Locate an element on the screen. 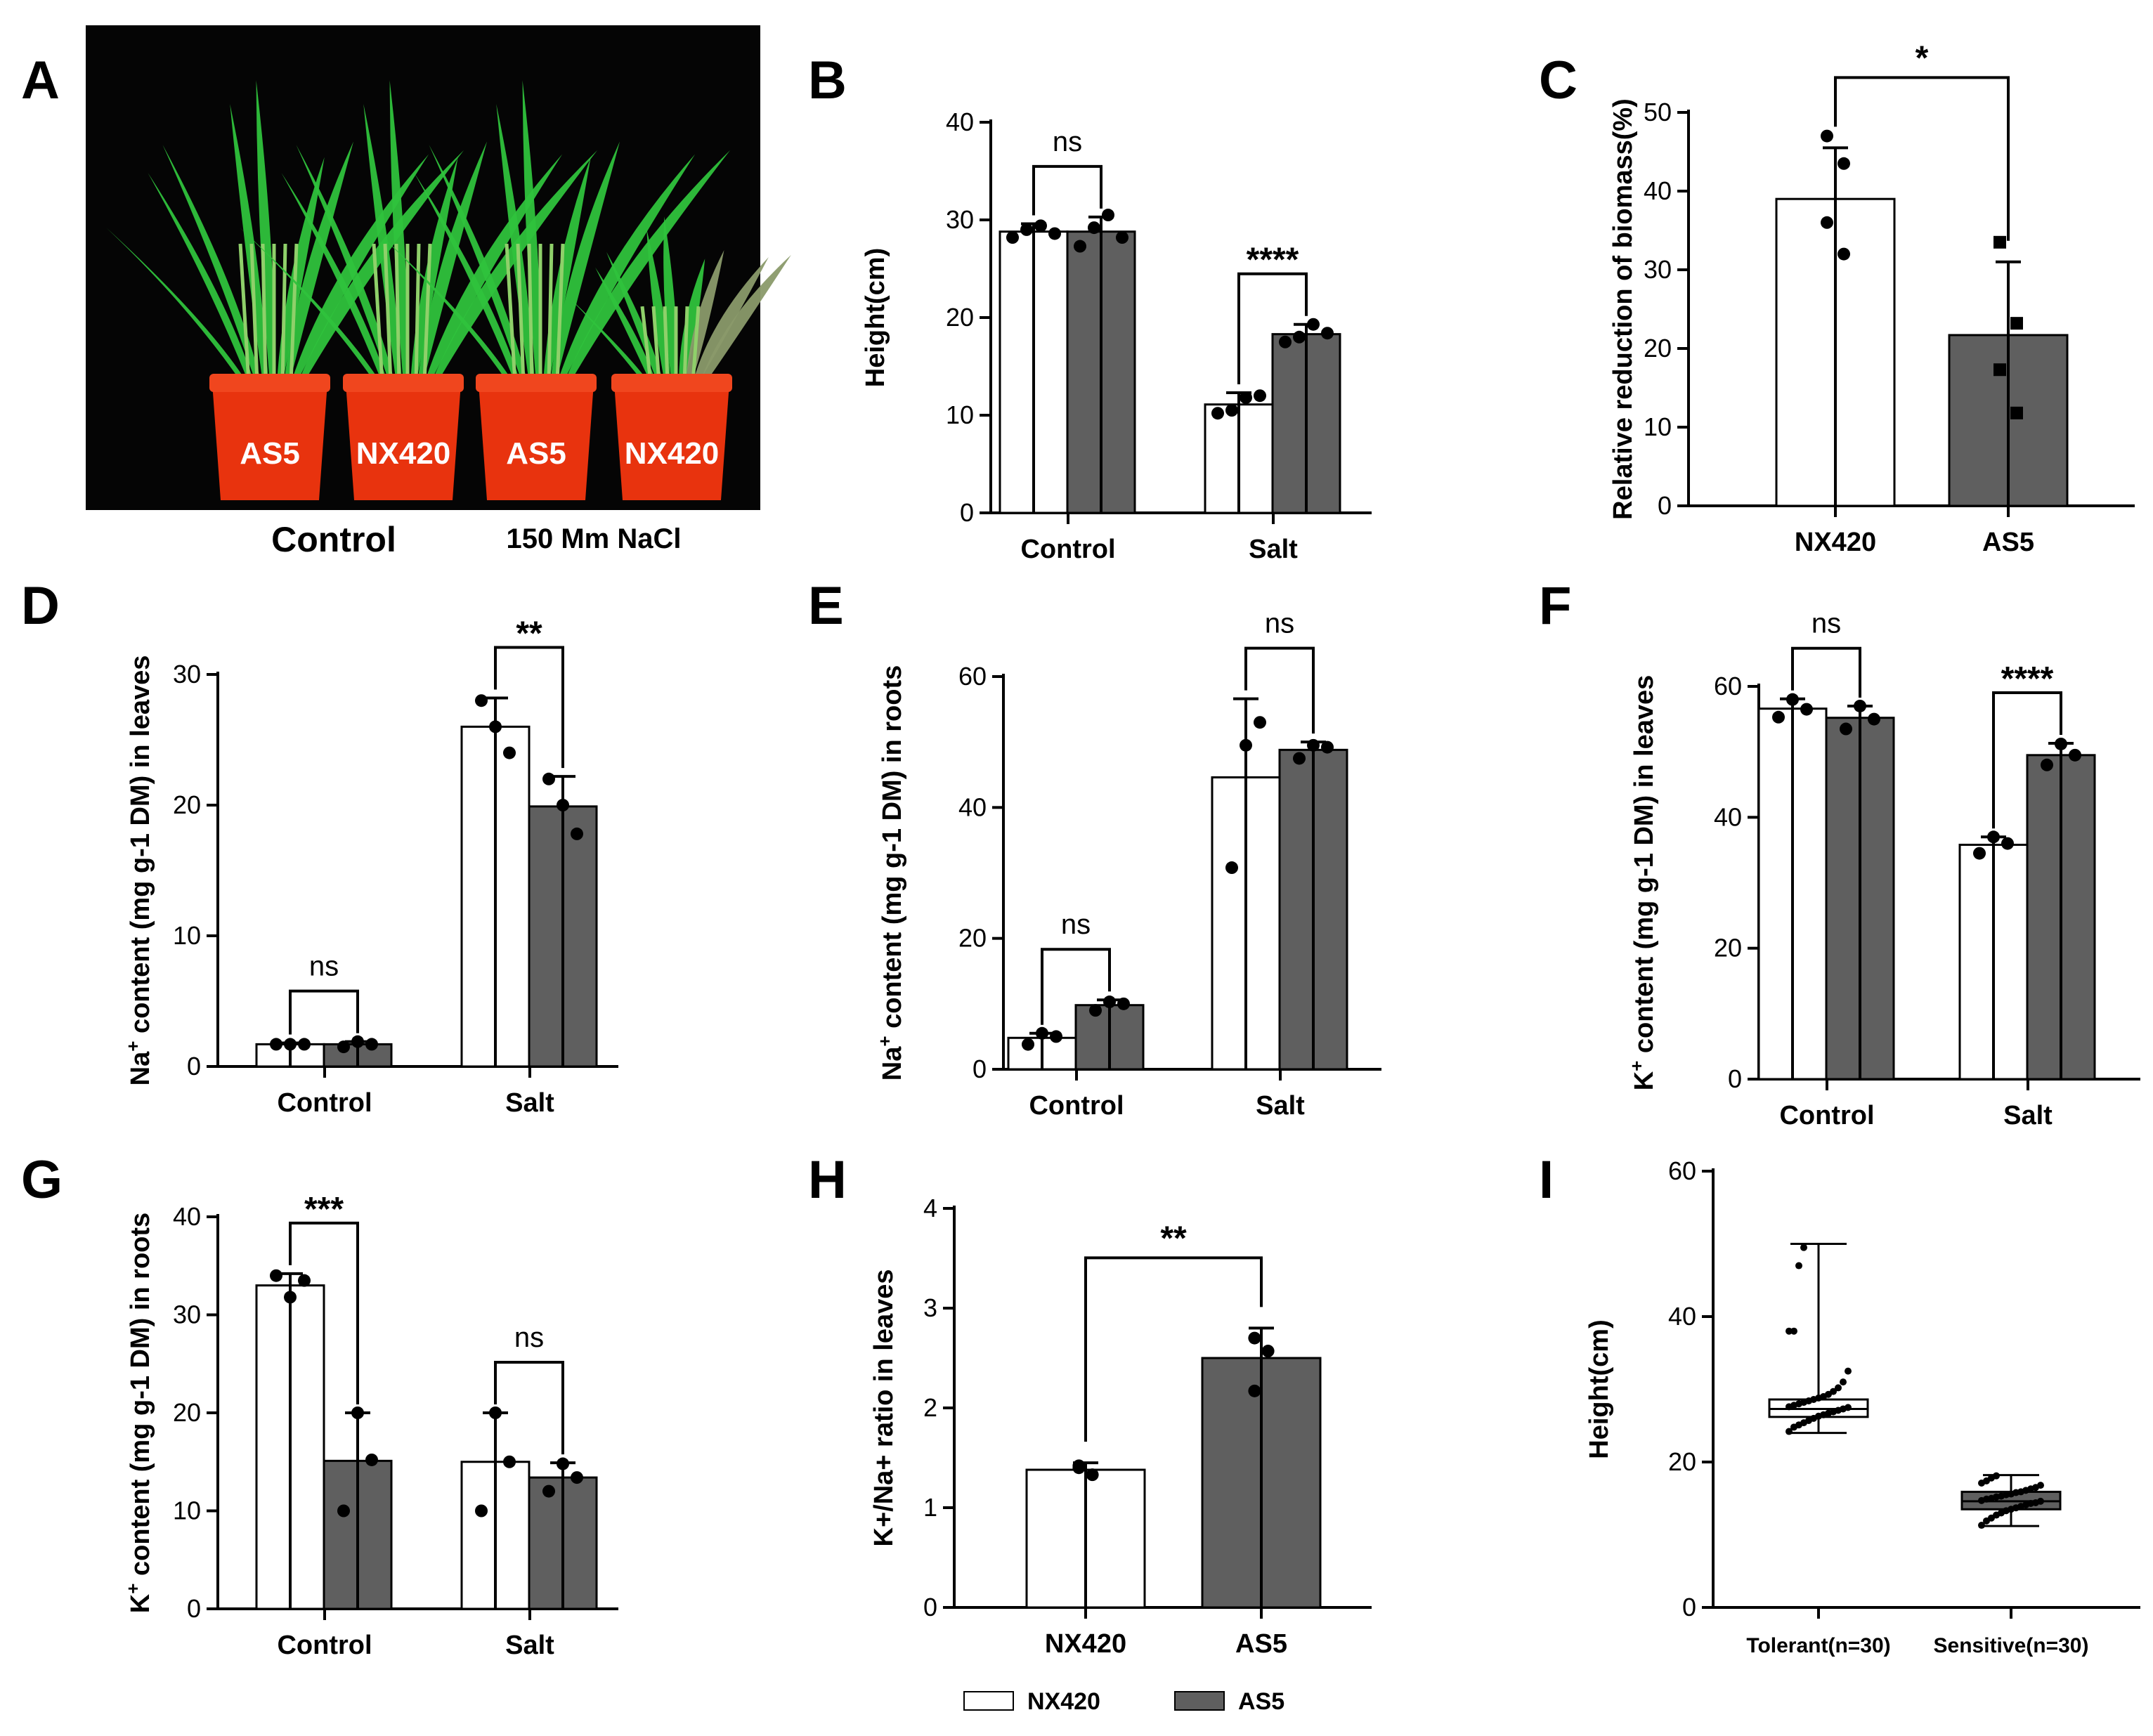 This screenshot has width=2153, height=1736. legend-swatch-as5 is located at coordinates (1199, 1701).